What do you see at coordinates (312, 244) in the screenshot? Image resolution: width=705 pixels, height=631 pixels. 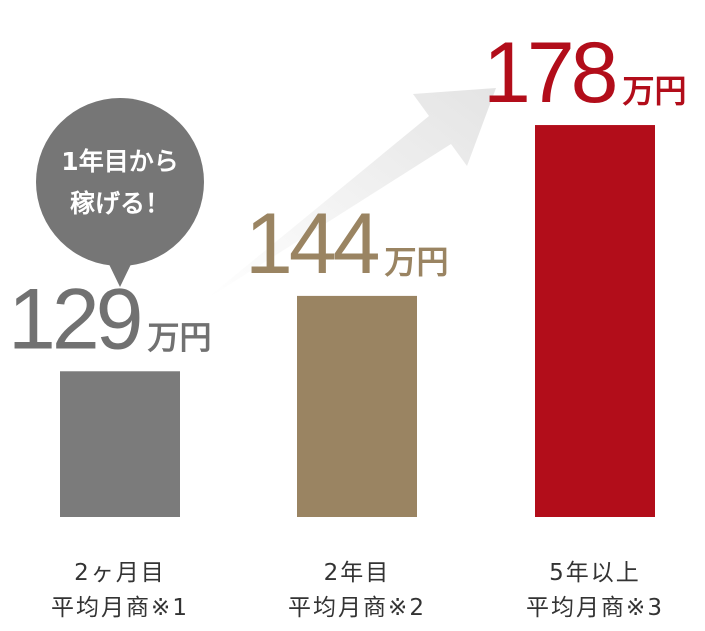 I see `value-number: 144` at bounding box center [312, 244].